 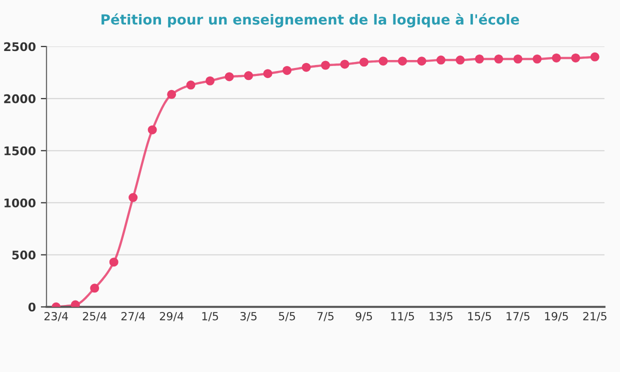 I want to click on x-tick-label: 15/5, so click(x=479, y=317).